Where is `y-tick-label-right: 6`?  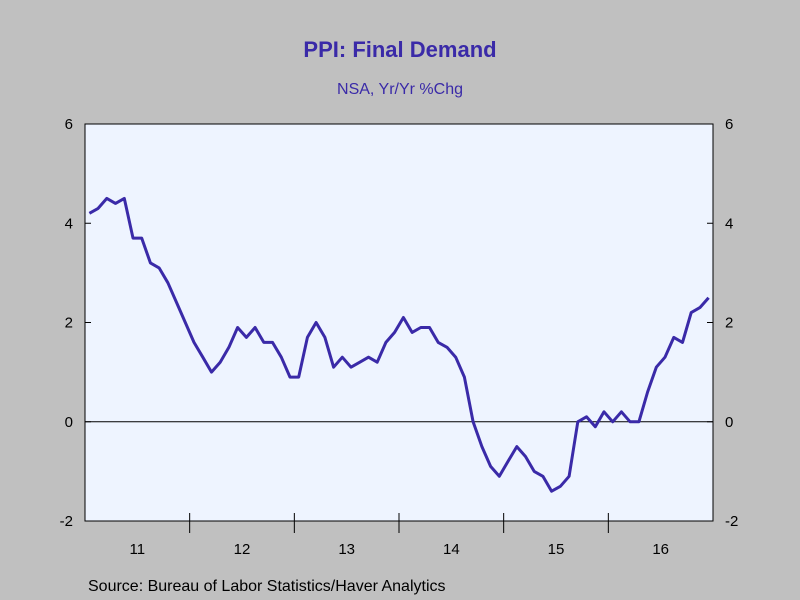
y-tick-label-right: 6 is located at coordinates (729, 124).